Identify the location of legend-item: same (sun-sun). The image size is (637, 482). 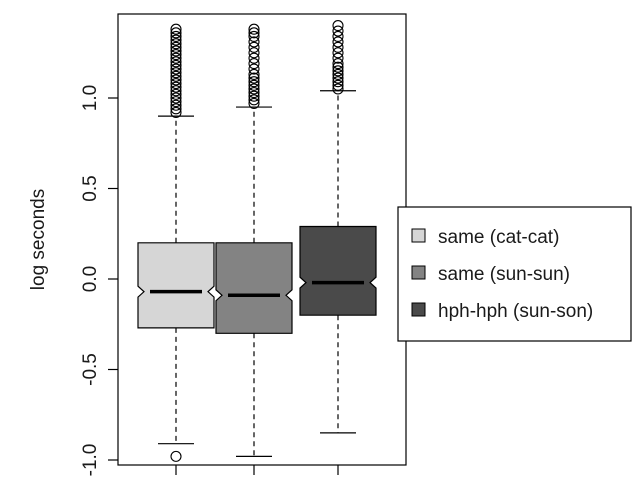
(490, 274).